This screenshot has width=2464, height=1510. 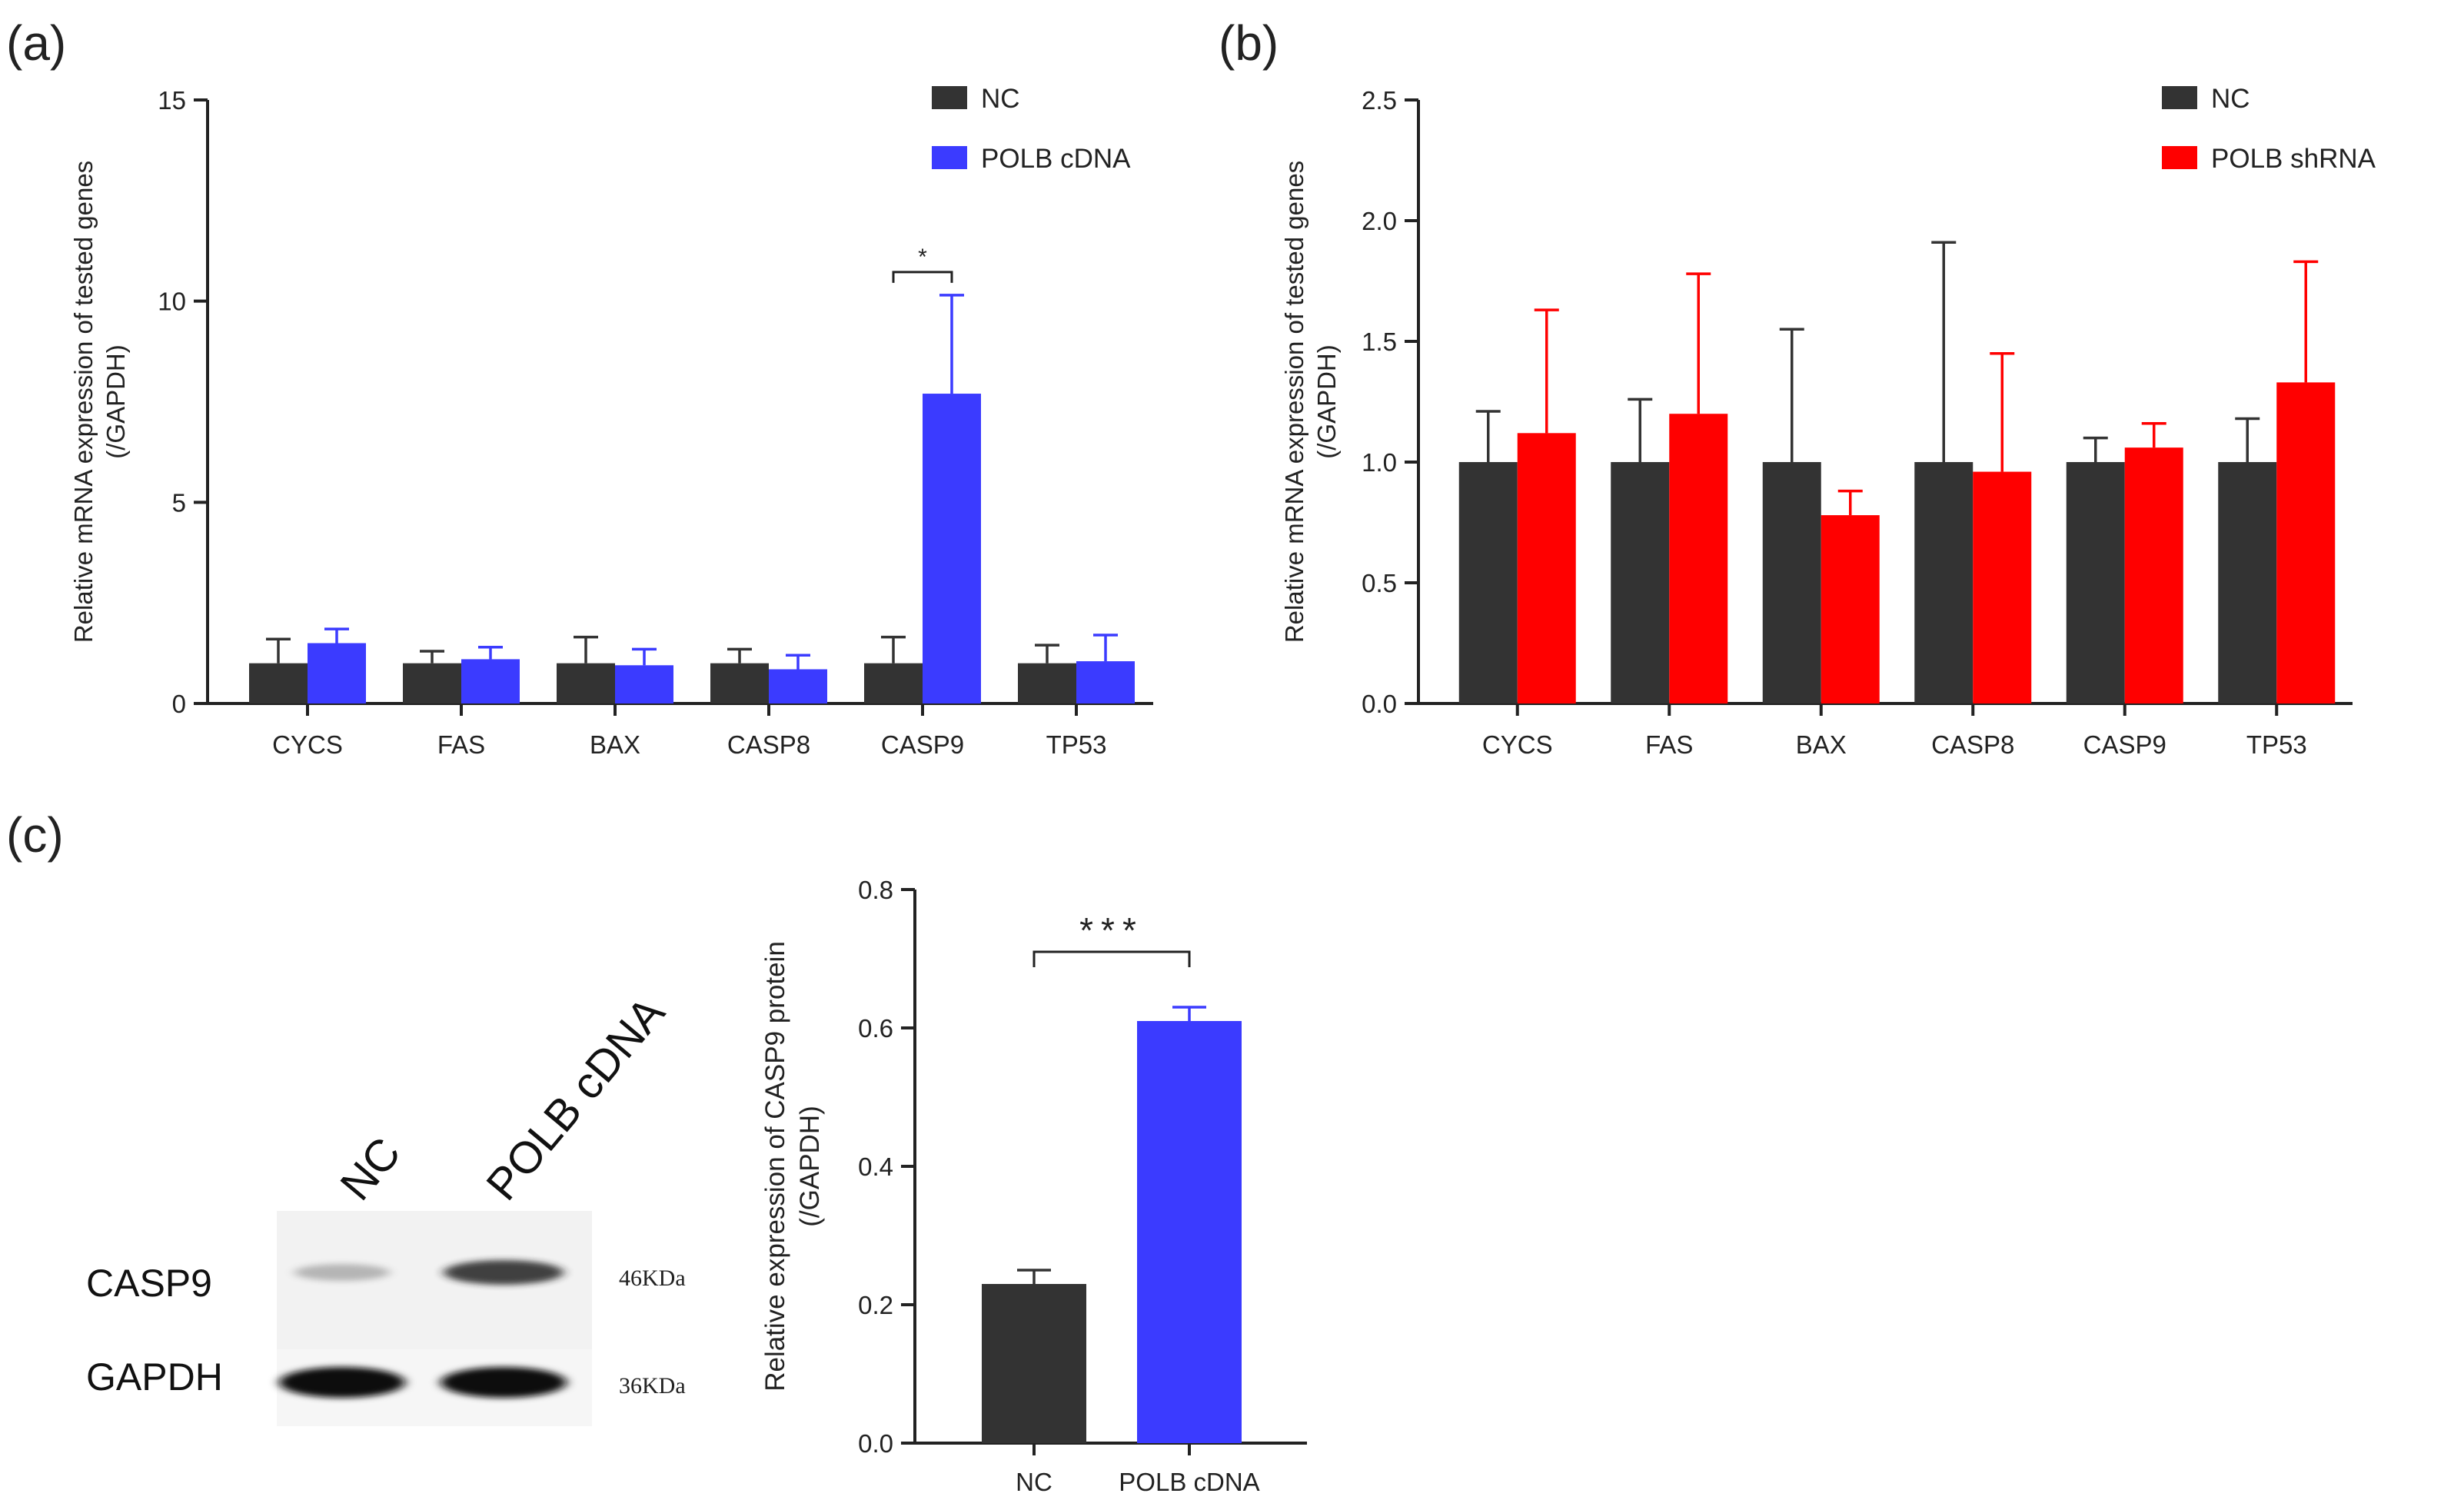 What do you see at coordinates (2095, 583) in the screenshot?
I see `bar-b-nc-casp9` at bounding box center [2095, 583].